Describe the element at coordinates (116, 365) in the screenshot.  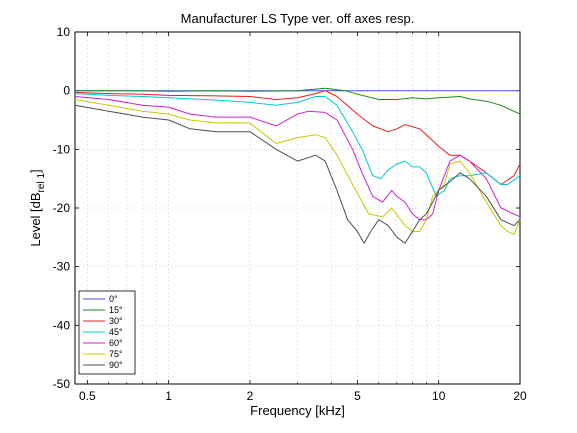
I see `legend-label: 90°` at that location.